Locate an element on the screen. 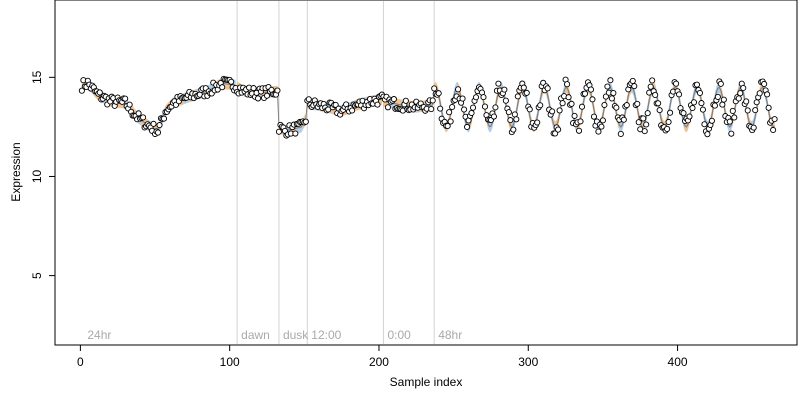 The width and height of the screenshot is (800, 400). y-axis: 5 10 15 is located at coordinates (42, 174).